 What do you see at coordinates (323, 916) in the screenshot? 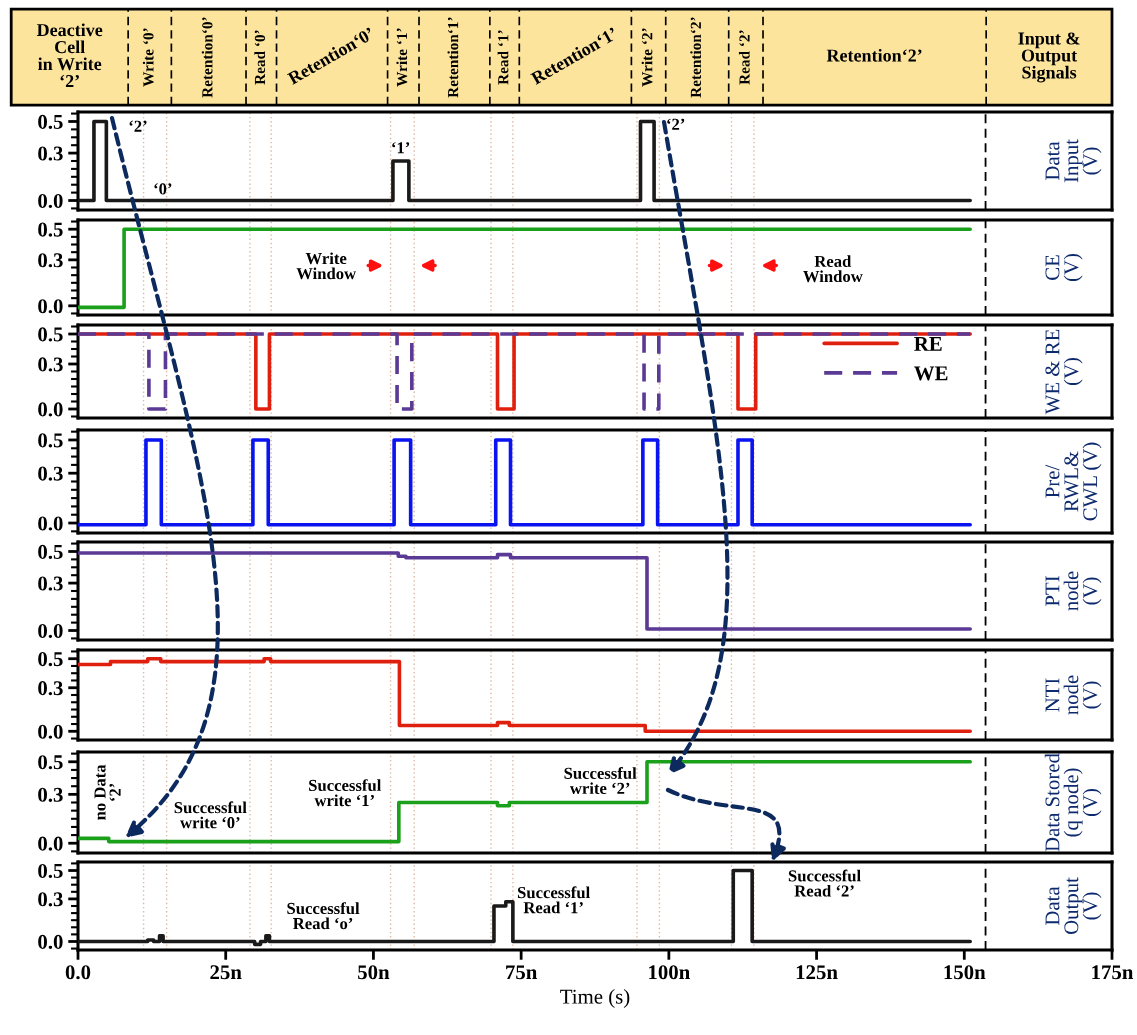
I see `annotation: Successful Read ‘o’` at bounding box center [323, 916].